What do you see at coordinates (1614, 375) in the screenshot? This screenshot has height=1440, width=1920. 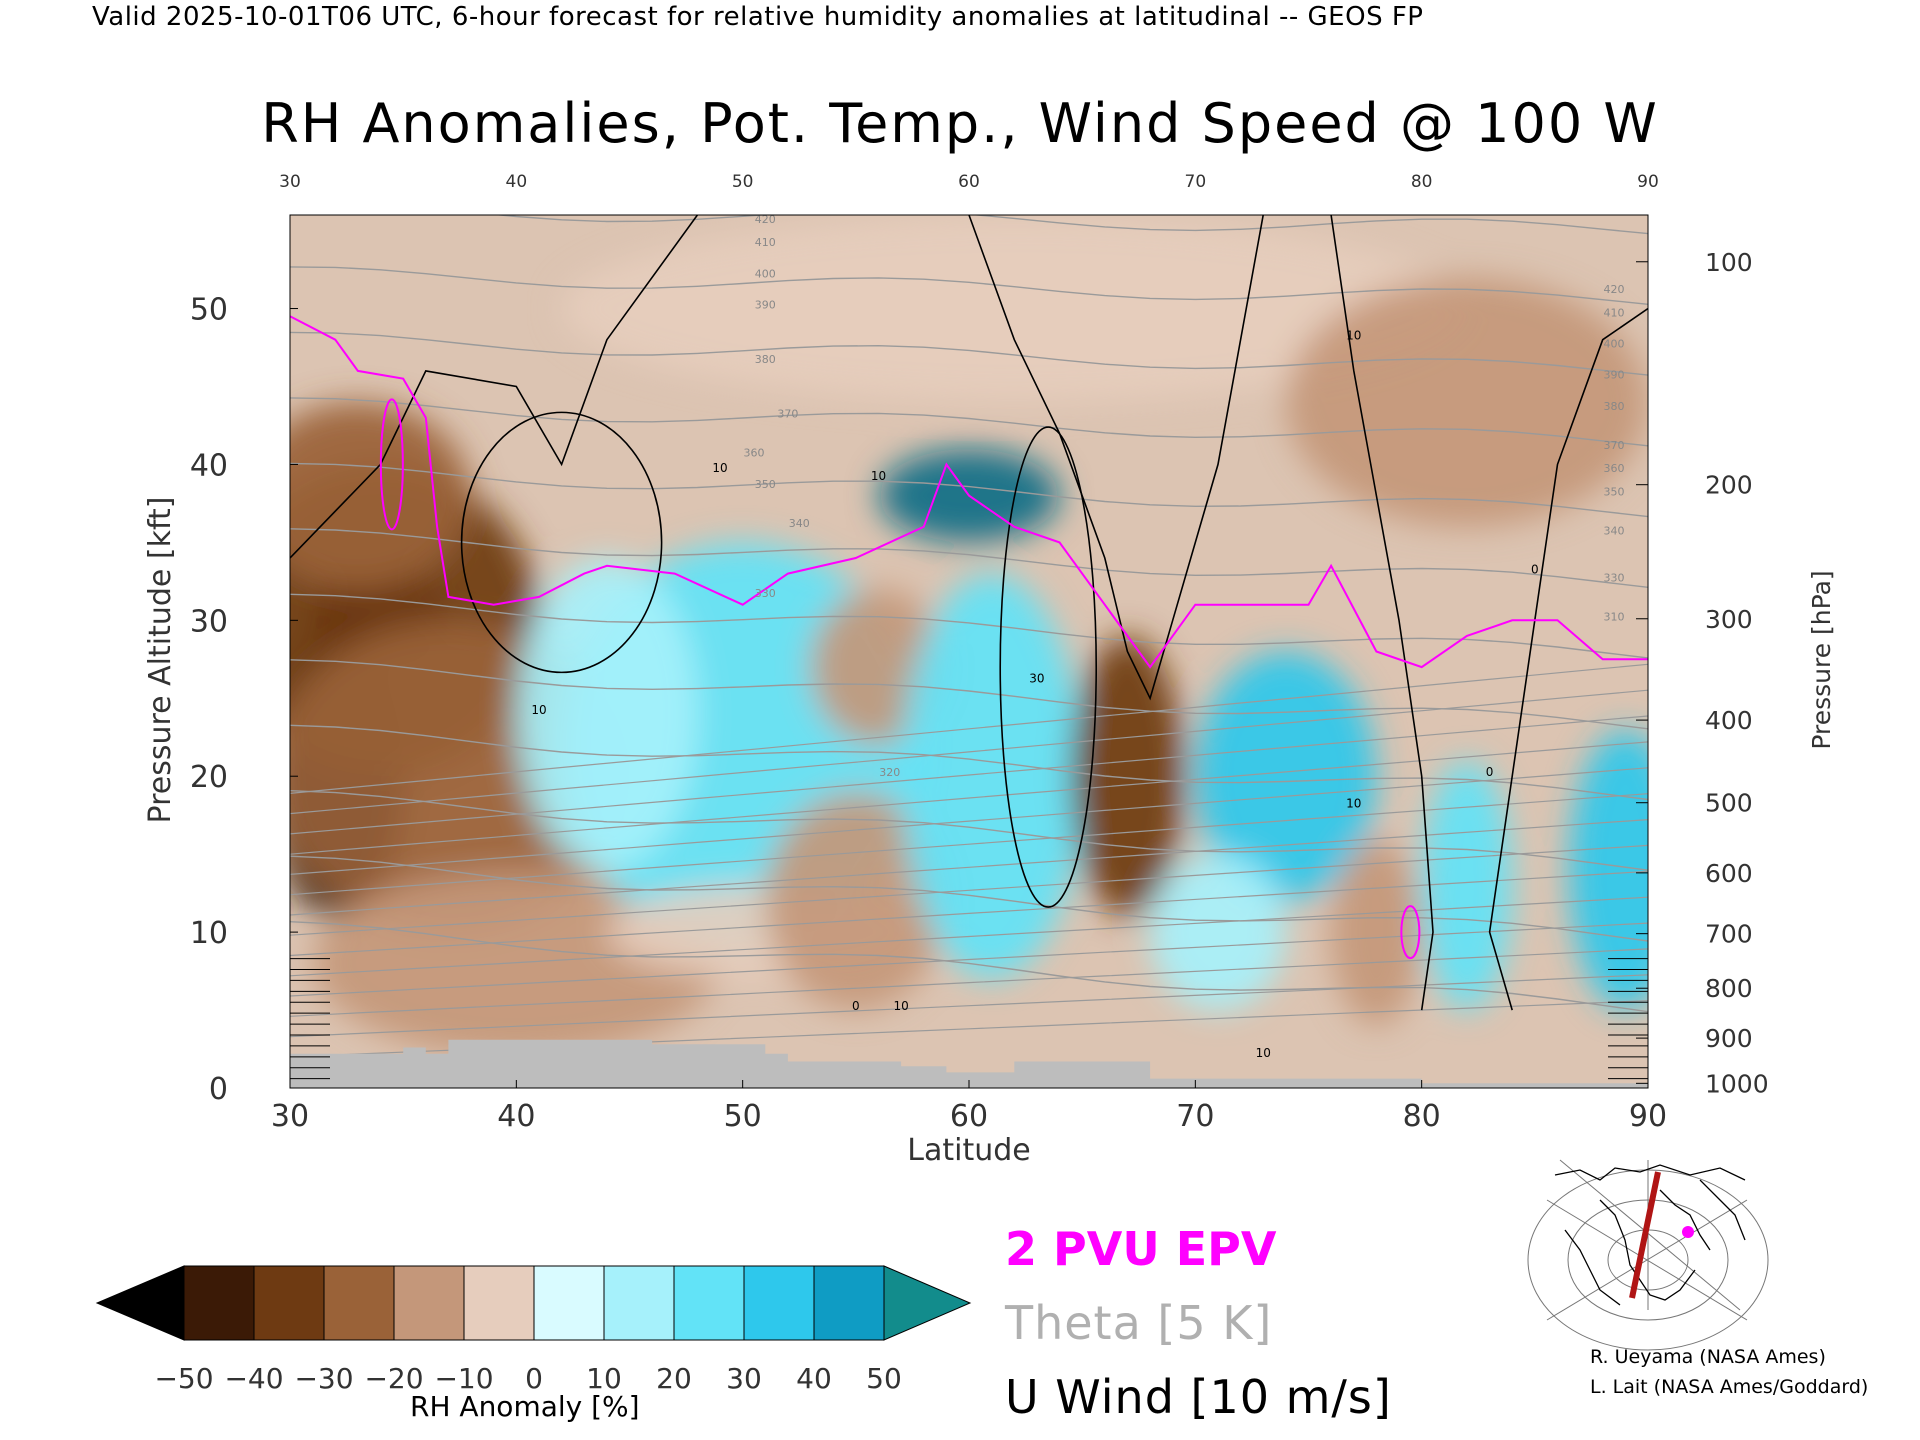 I see `theta-contour-label: 390` at bounding box center [1614, 375].